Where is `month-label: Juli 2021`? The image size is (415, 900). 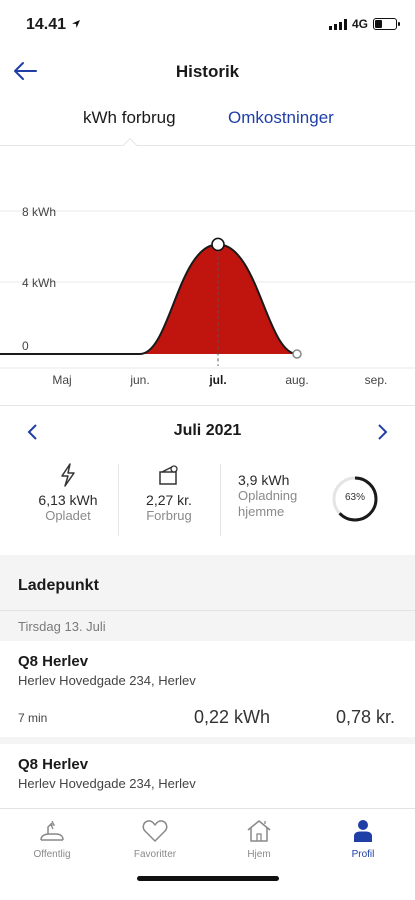 month-label: Juli 2021 is located at coordinates (207, 430).